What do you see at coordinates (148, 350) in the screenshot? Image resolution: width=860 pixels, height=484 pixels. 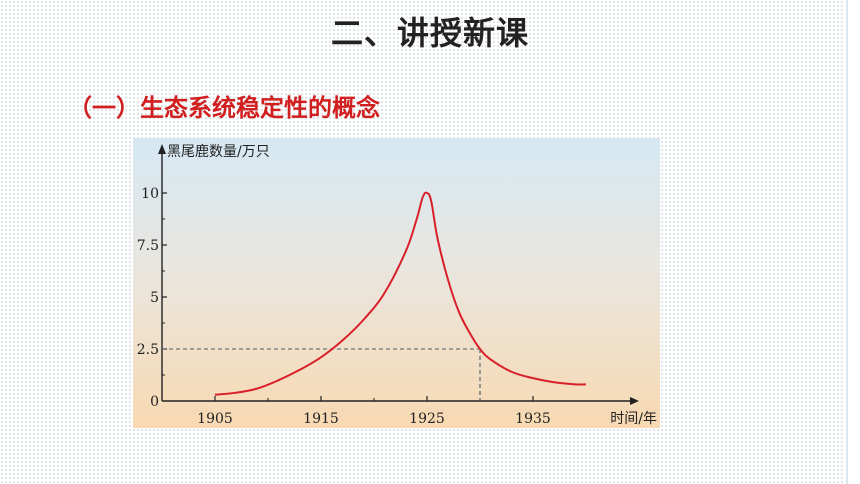 I see `y-tick-label: 2.5` at bounding box center [148, 350].